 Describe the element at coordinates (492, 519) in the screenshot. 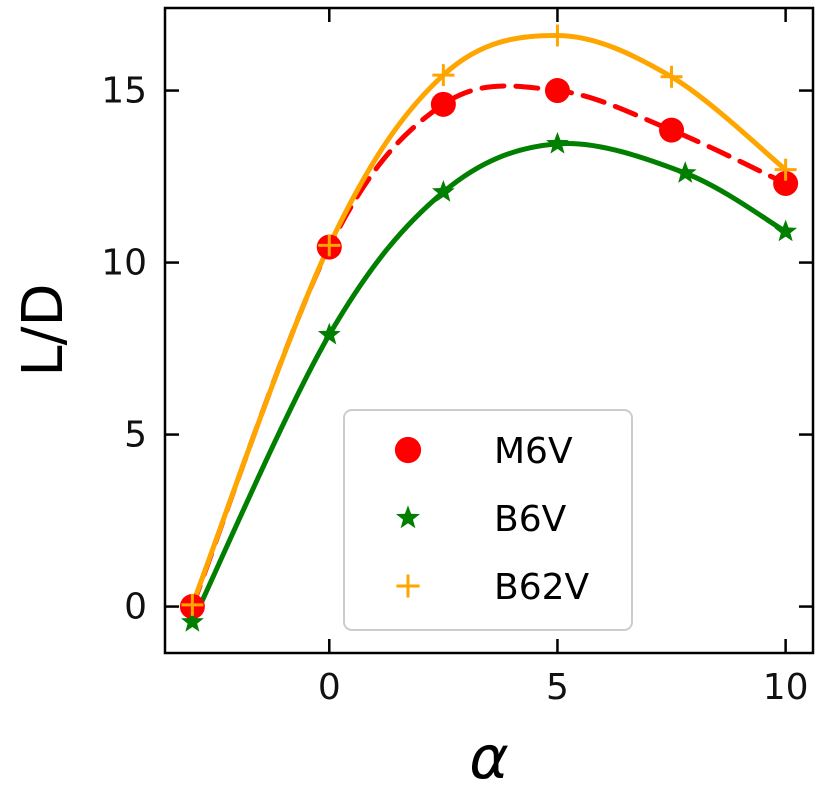

I see `legend-entries: M6V B6V B62V` at that location.